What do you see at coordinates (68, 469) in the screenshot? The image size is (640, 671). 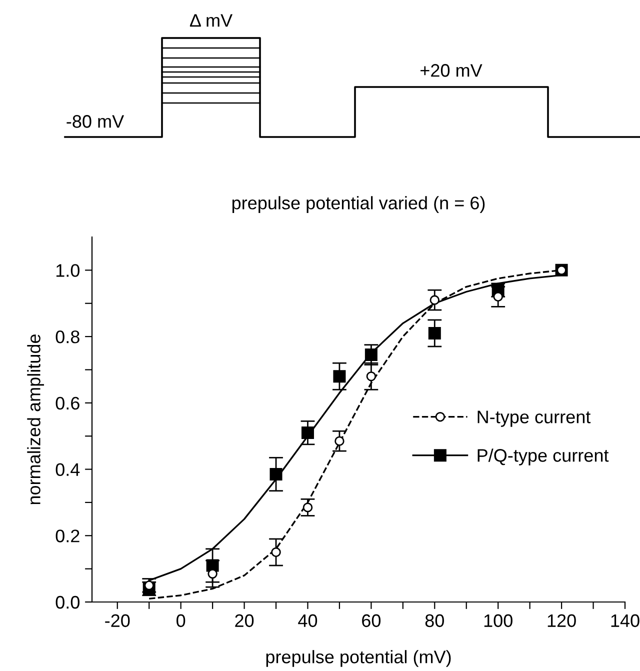 I see `y-tick-label: 0.4` at bounding box center [68, 469].